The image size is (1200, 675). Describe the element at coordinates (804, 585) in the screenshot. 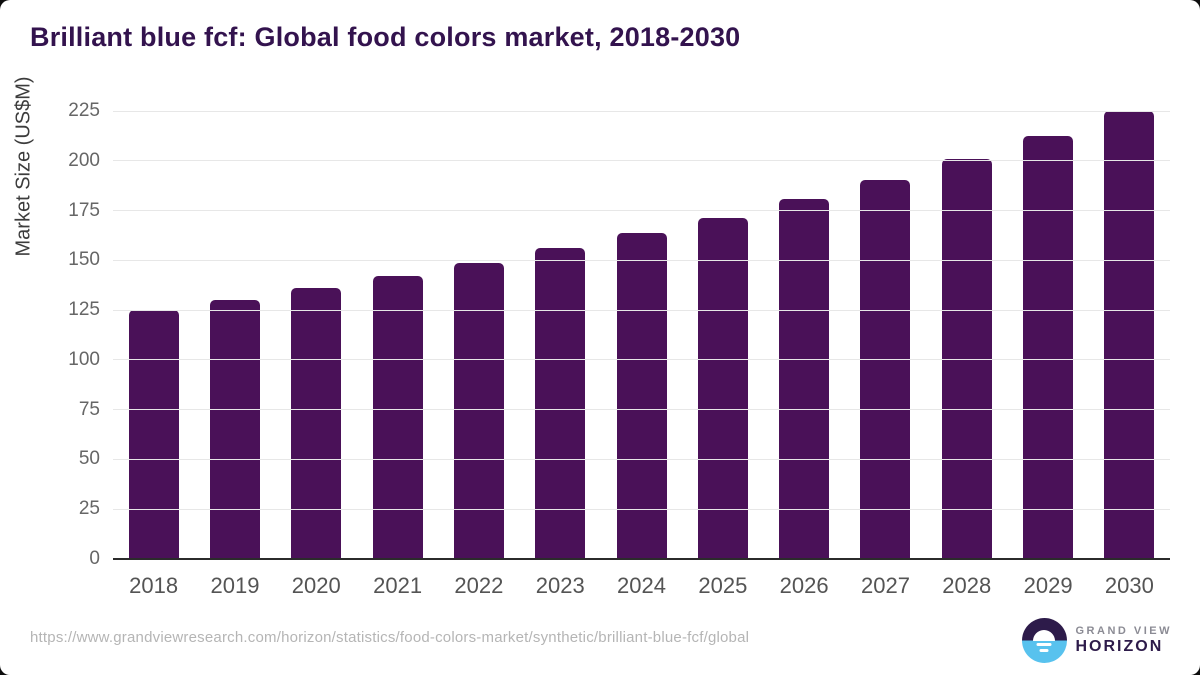

I see `x-tick-label: 2026` at that location.